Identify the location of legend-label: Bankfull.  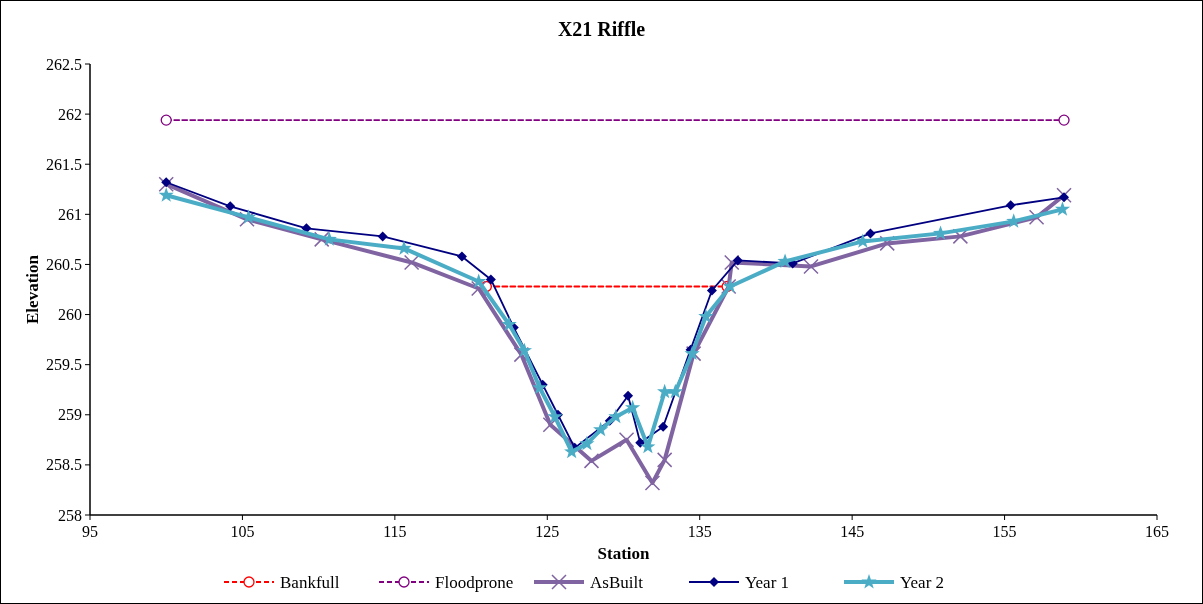
(310, 582).